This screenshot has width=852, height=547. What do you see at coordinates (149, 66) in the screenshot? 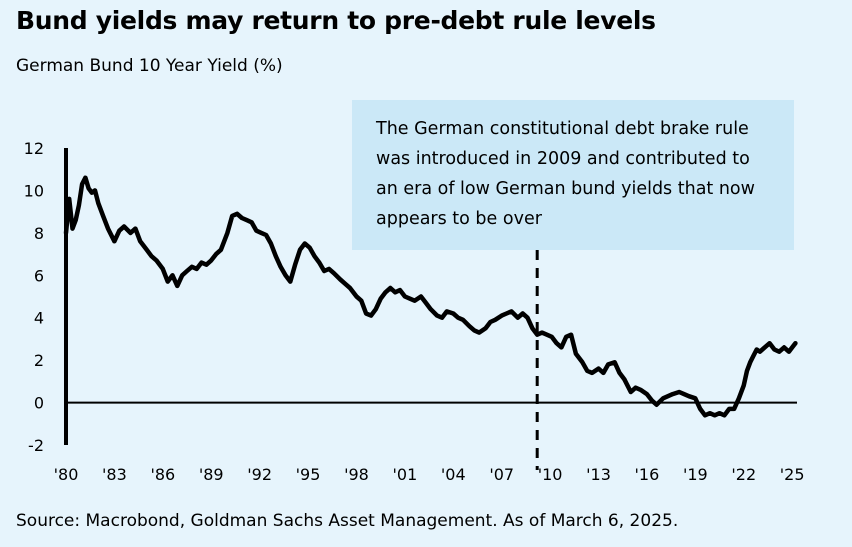
I see `chart-subtitle: German Bund 10 Year Yield (%)` at bounding box center [149, 66].